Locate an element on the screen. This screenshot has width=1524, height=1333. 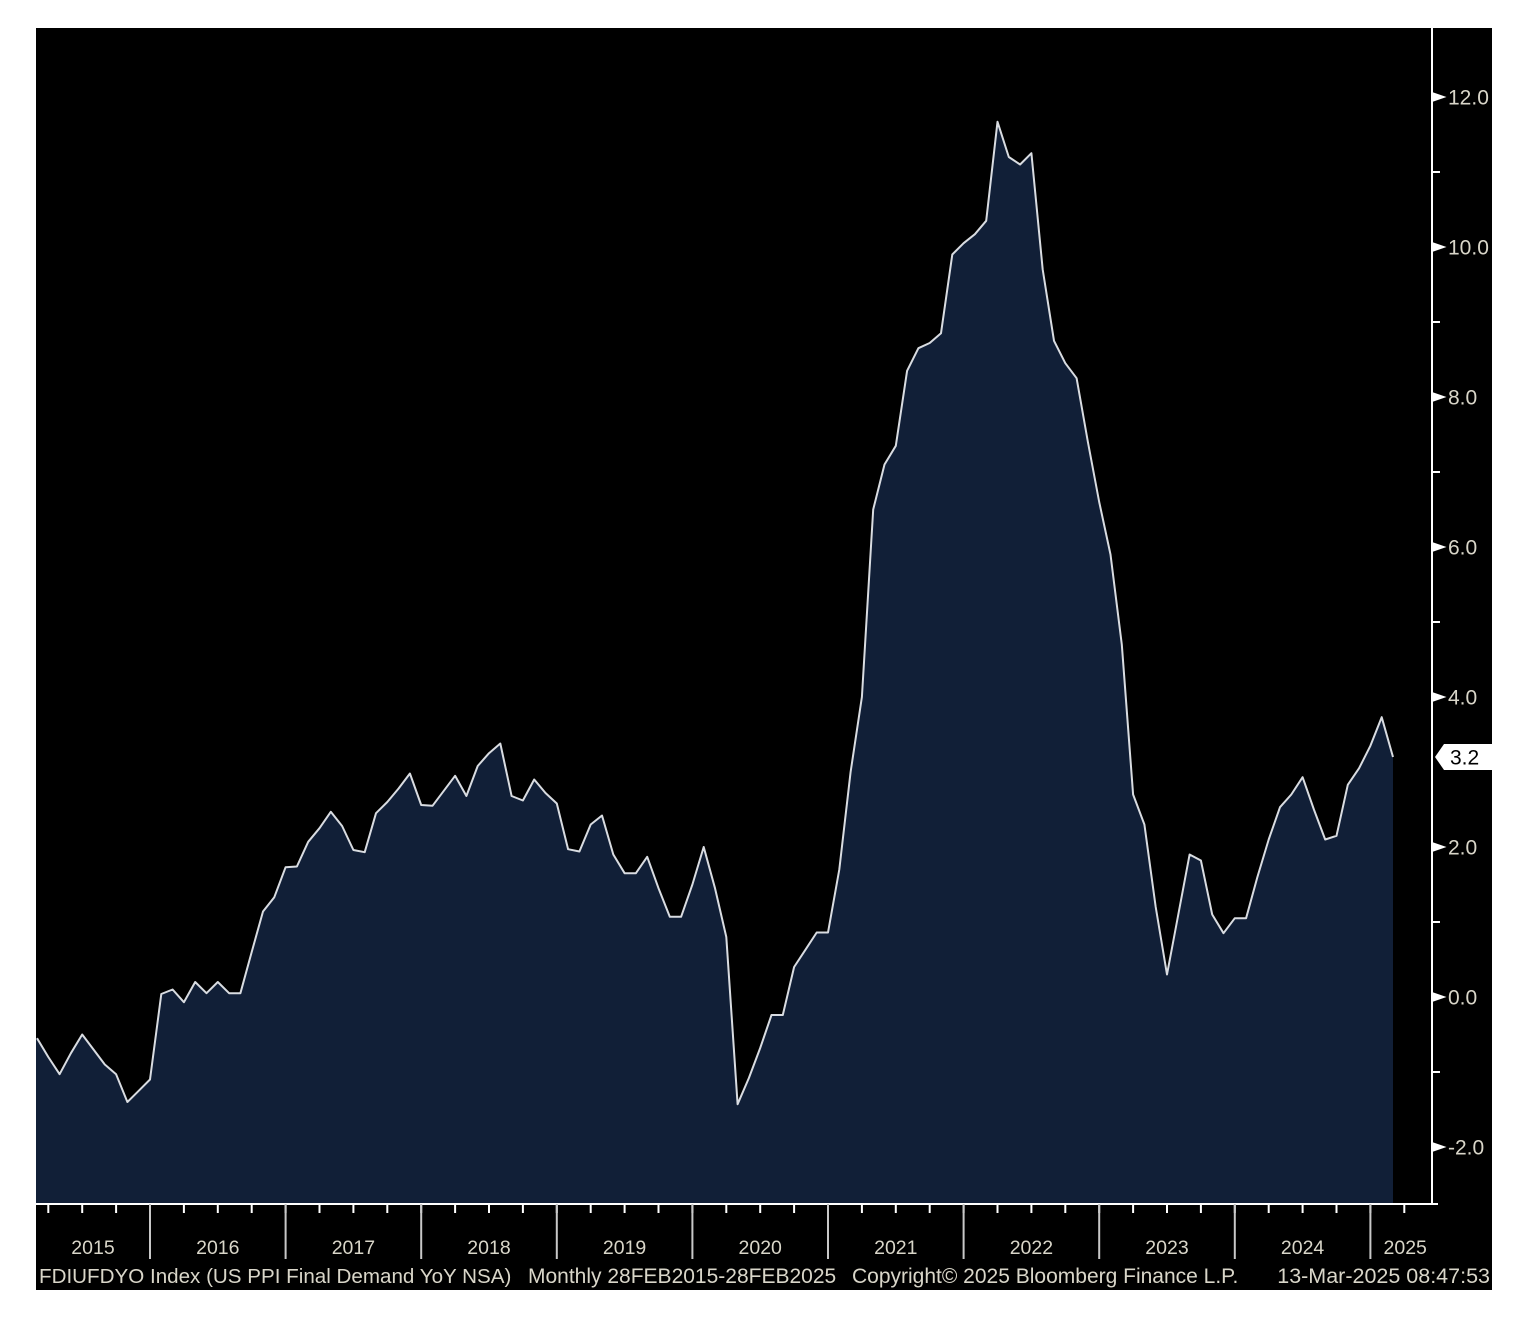
svg-text: 2023 is located at coordinates (1166, 1248).